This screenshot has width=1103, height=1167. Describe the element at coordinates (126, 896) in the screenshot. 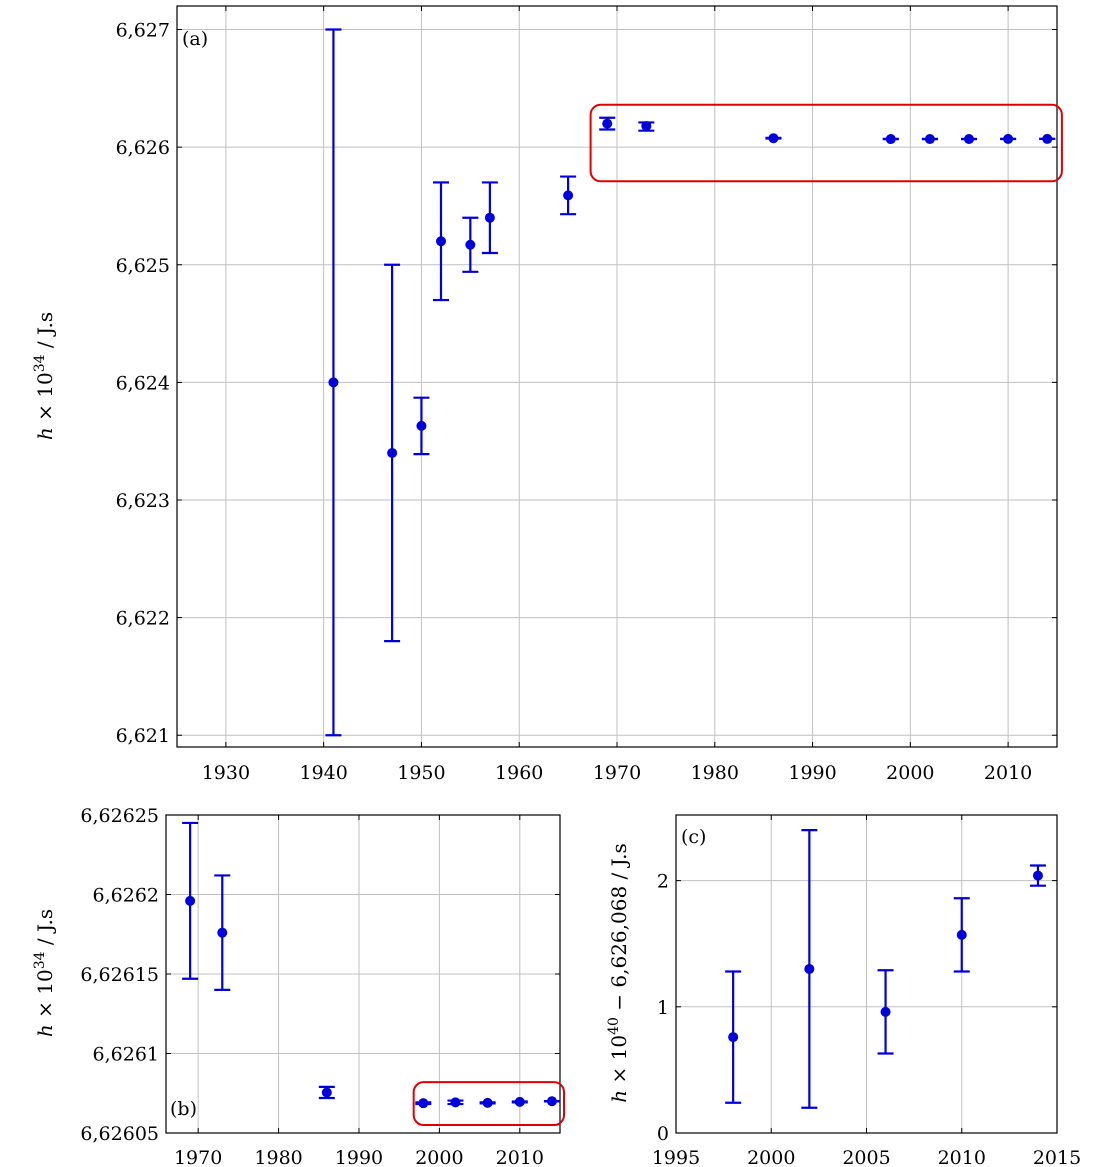

I see `y-tick-label: 6,6262` at that location.